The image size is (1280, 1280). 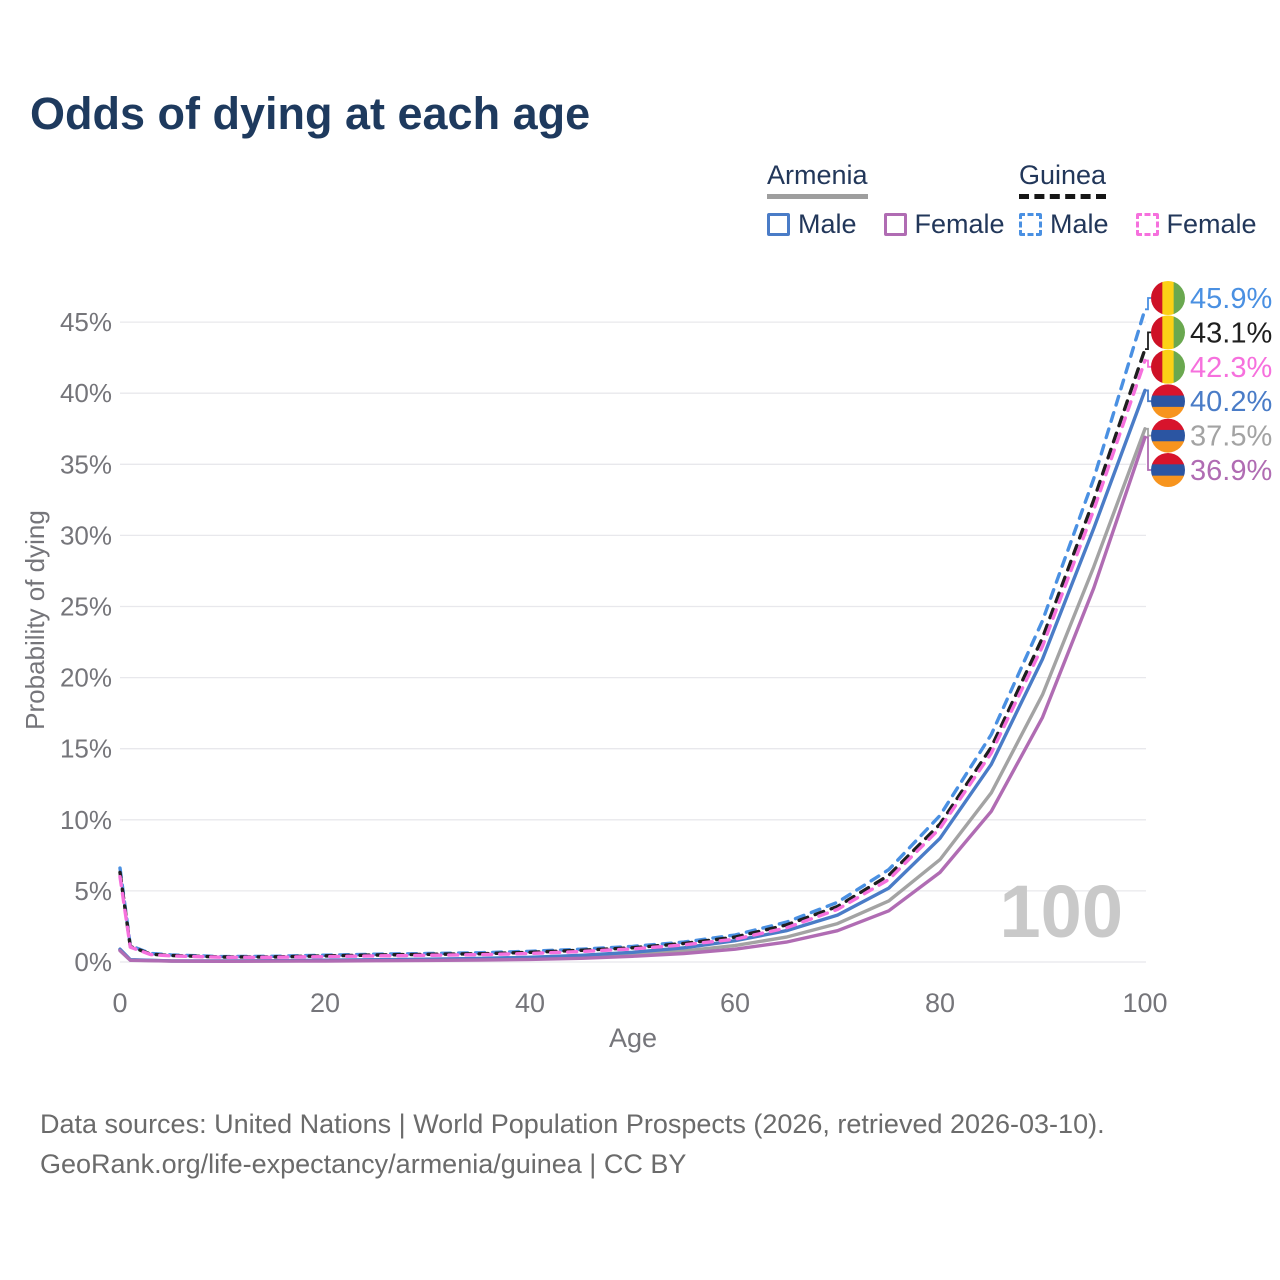 What do you see at coordinates (1061, 911) in the screenshot?
I see `age-watermark: 100` at bounding box center [1061, 911].